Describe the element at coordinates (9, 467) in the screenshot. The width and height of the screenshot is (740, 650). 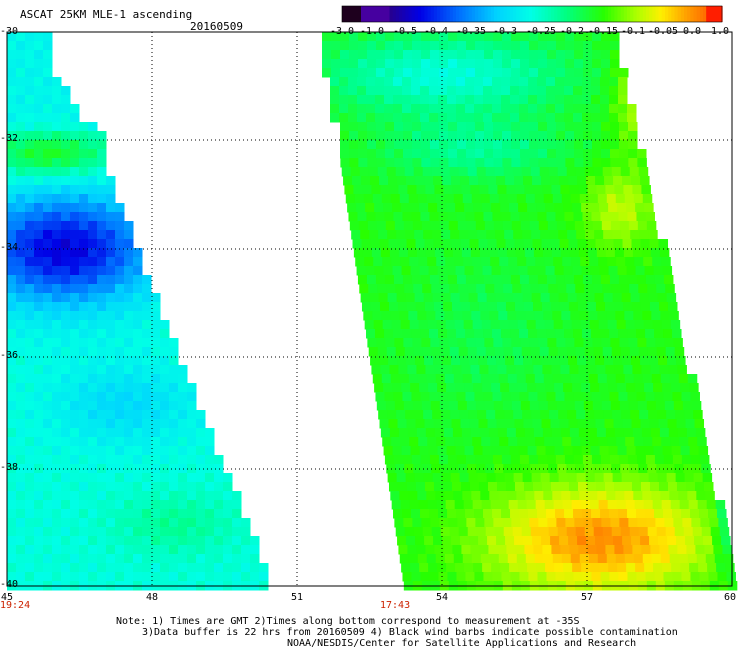
I see `lat-label: -38` at that location.